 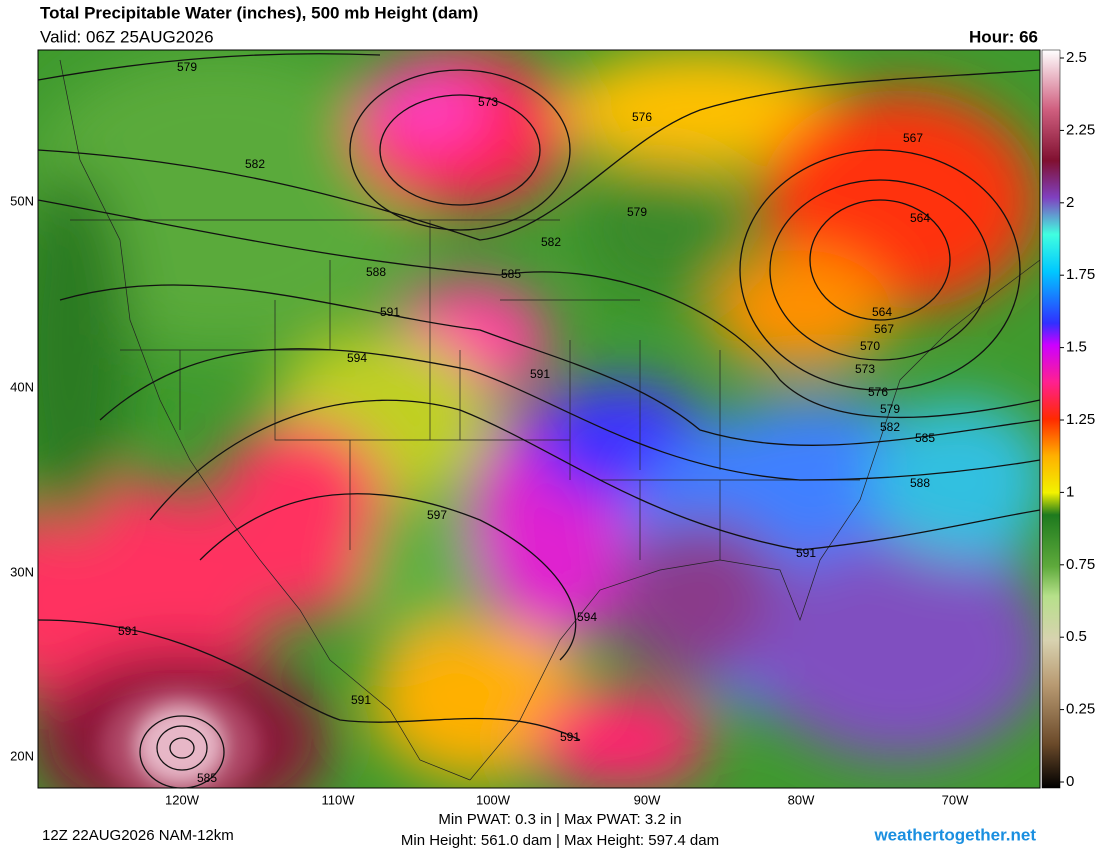 I want to click on colorbar-tick-label: 0.5, so click(x=1076, y=636).